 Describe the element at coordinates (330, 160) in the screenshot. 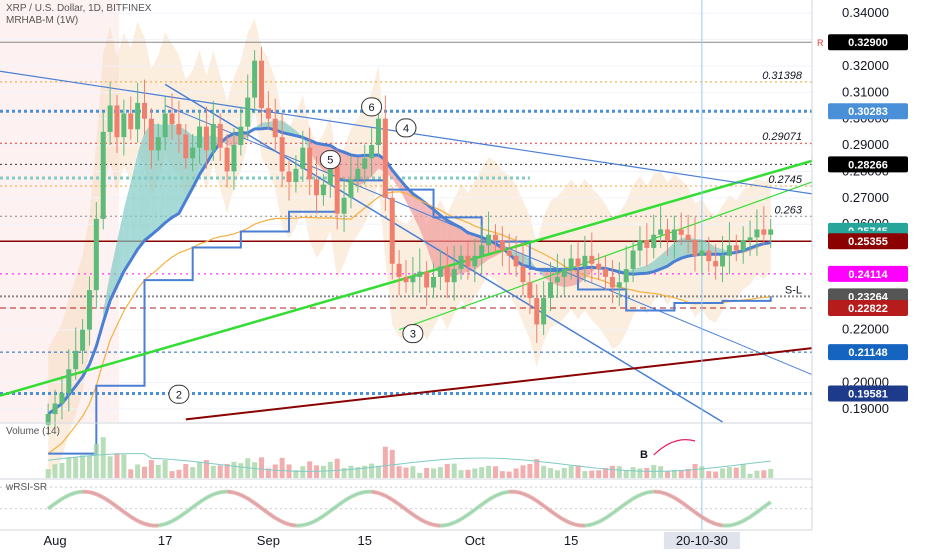

I see `callout-marker: 5` at that location.